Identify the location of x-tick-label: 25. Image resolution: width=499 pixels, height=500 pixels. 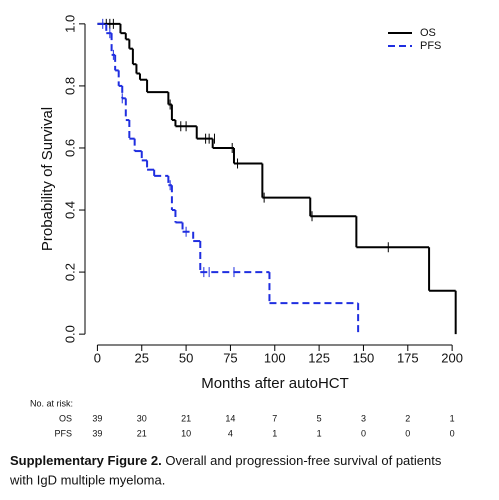
(142, 357).